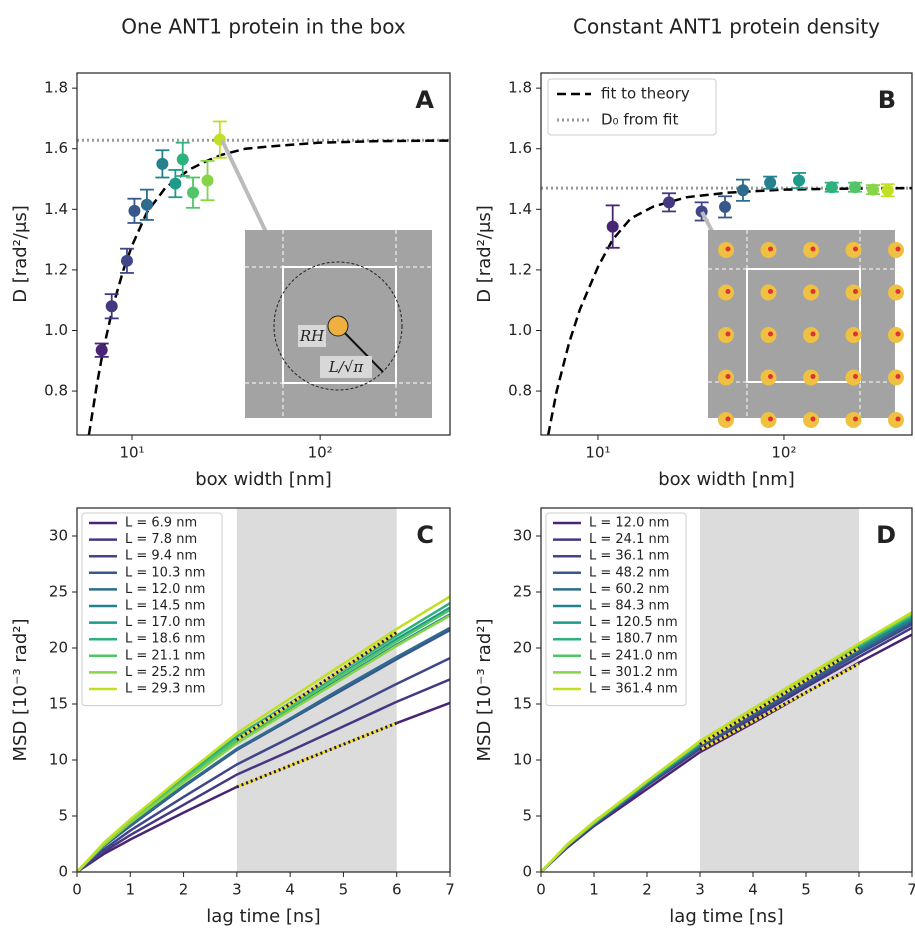 This screenshot has height=931, width=915. Describe the element at coordinates (886, 535) in the screenshot. I see `panel-letter: D` at that location.